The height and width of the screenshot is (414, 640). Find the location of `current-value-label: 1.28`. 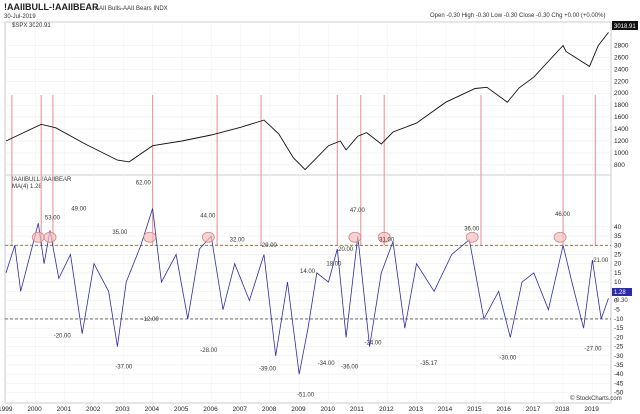

current-value-label: 1.28 is located at coordinates (620, 293).